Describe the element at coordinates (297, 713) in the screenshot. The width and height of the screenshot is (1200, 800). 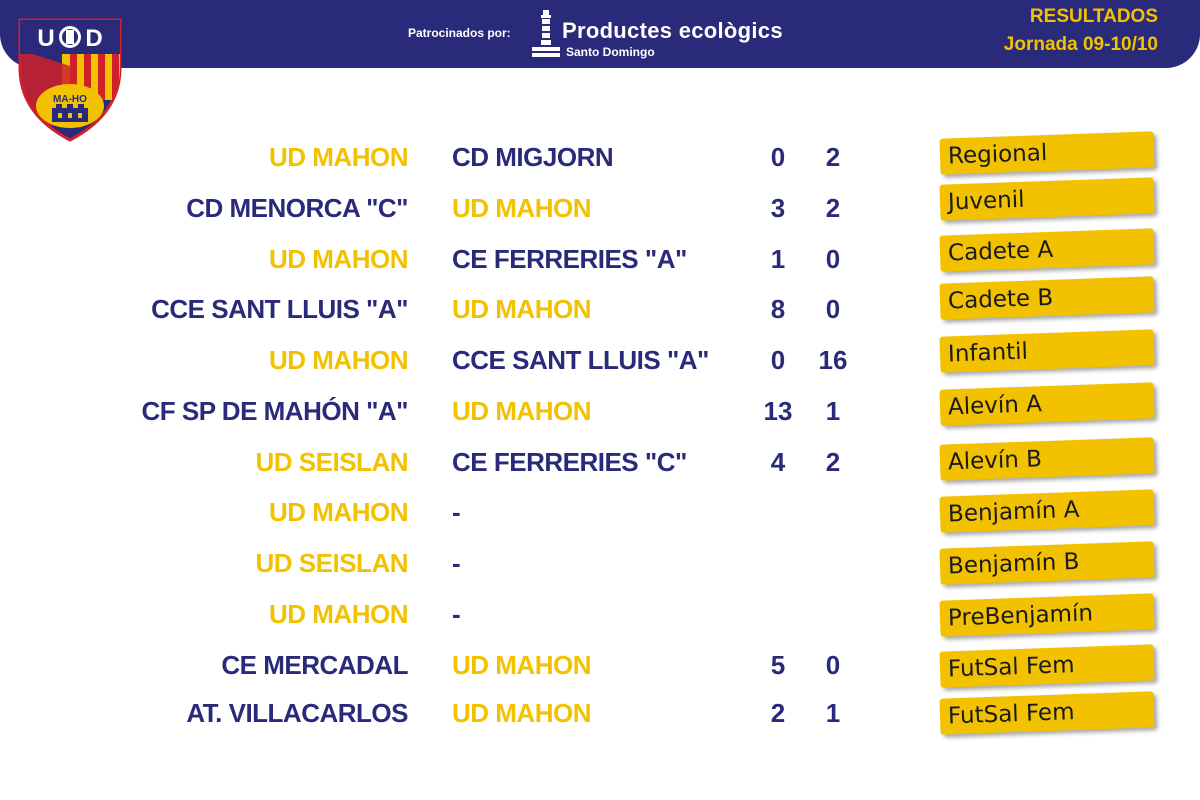
I see `home-team: AT. VILLACARLOS` at that location.